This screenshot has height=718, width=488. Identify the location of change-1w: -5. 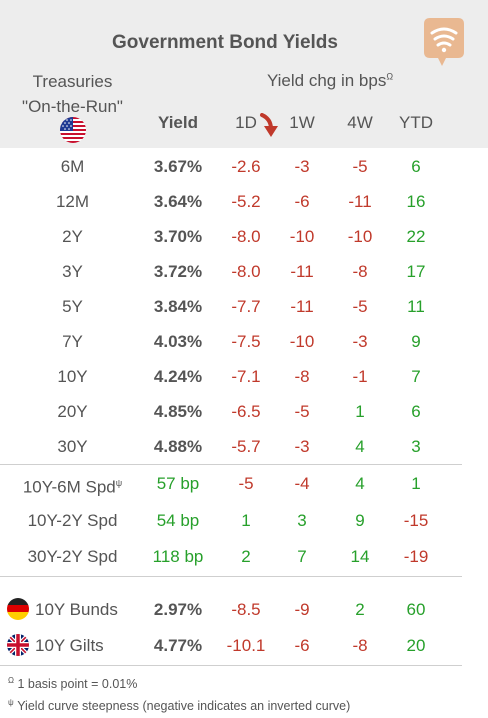
(302, 411).